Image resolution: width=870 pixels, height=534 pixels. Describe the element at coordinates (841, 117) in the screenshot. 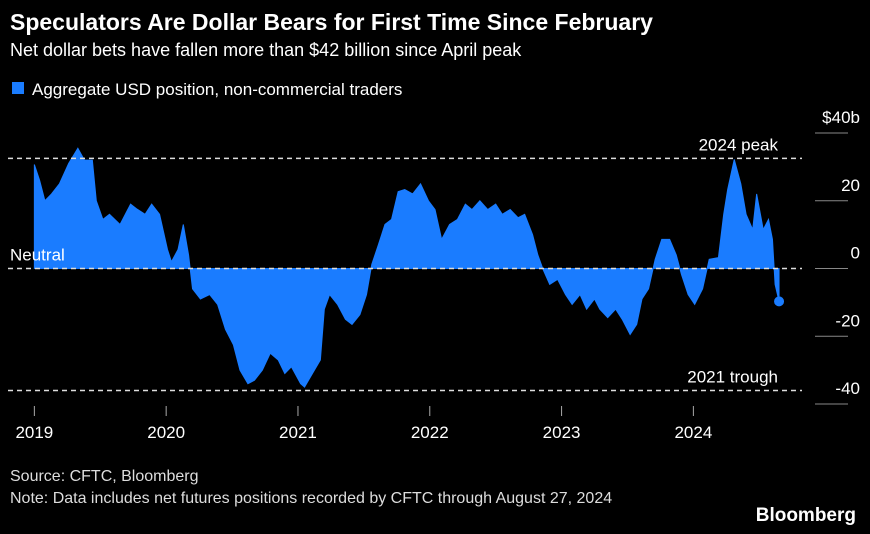

I see `y-tick-label: $40b` at that location.